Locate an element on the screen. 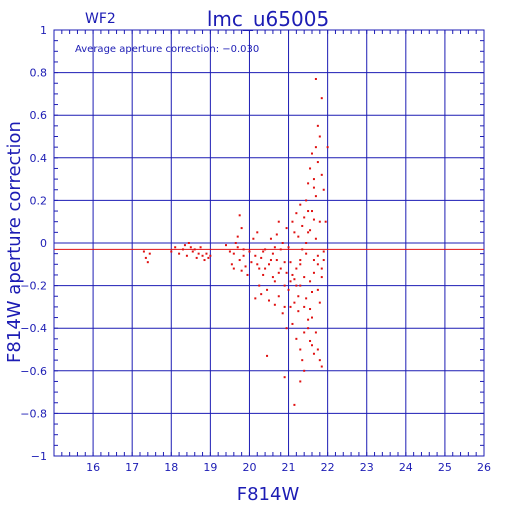 The image size is (512, 512). y-tick-label: −1 is located at coordinates (39, 456).